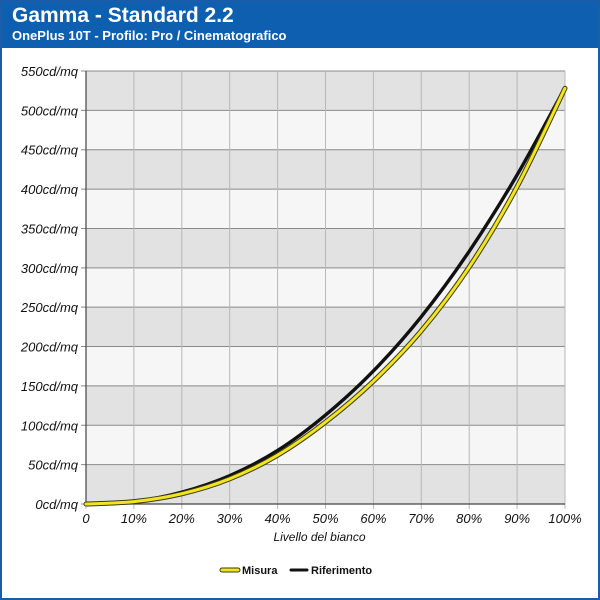 The width and height of the screenshot is (600, 600). What do you see at coordinates (319, 537) in the screenshot?
I see `x-axis-label: Livello del bianco` at bounding box center [319, 537].